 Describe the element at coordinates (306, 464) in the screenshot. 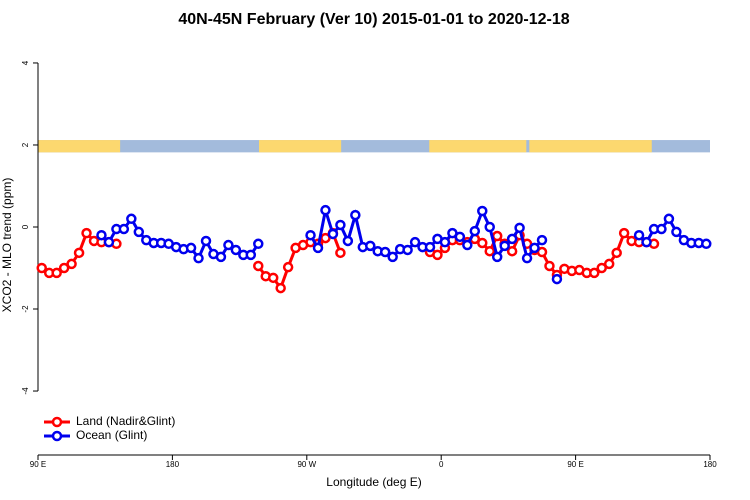

I see `x-tick-label: 90 W` at that location.